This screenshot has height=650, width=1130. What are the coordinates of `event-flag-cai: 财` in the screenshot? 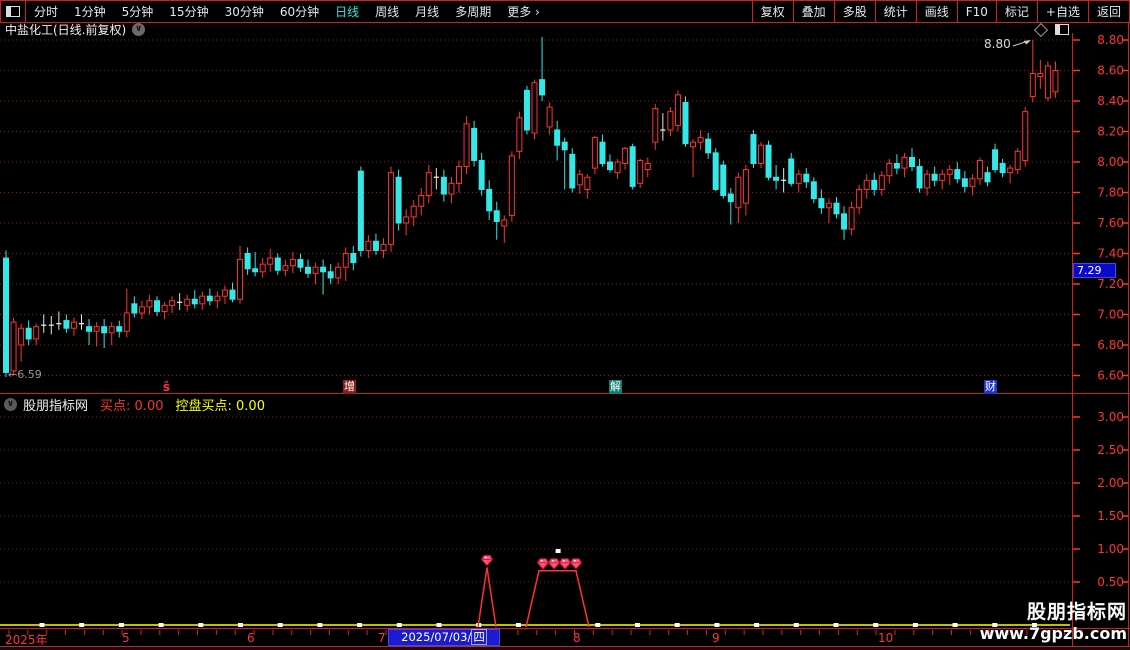 It's located at (990, 387).